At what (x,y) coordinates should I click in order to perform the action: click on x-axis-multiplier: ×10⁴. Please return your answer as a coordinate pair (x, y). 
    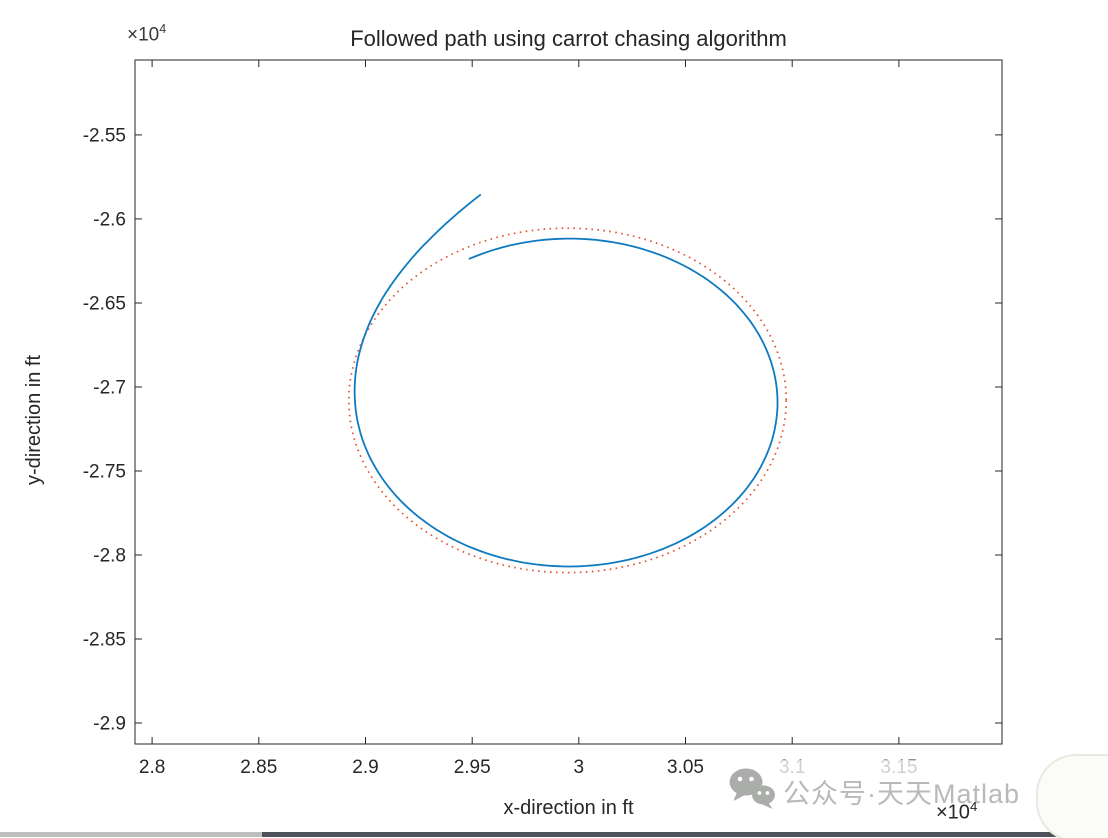
    Looking at the image, I should click on (957, 811).